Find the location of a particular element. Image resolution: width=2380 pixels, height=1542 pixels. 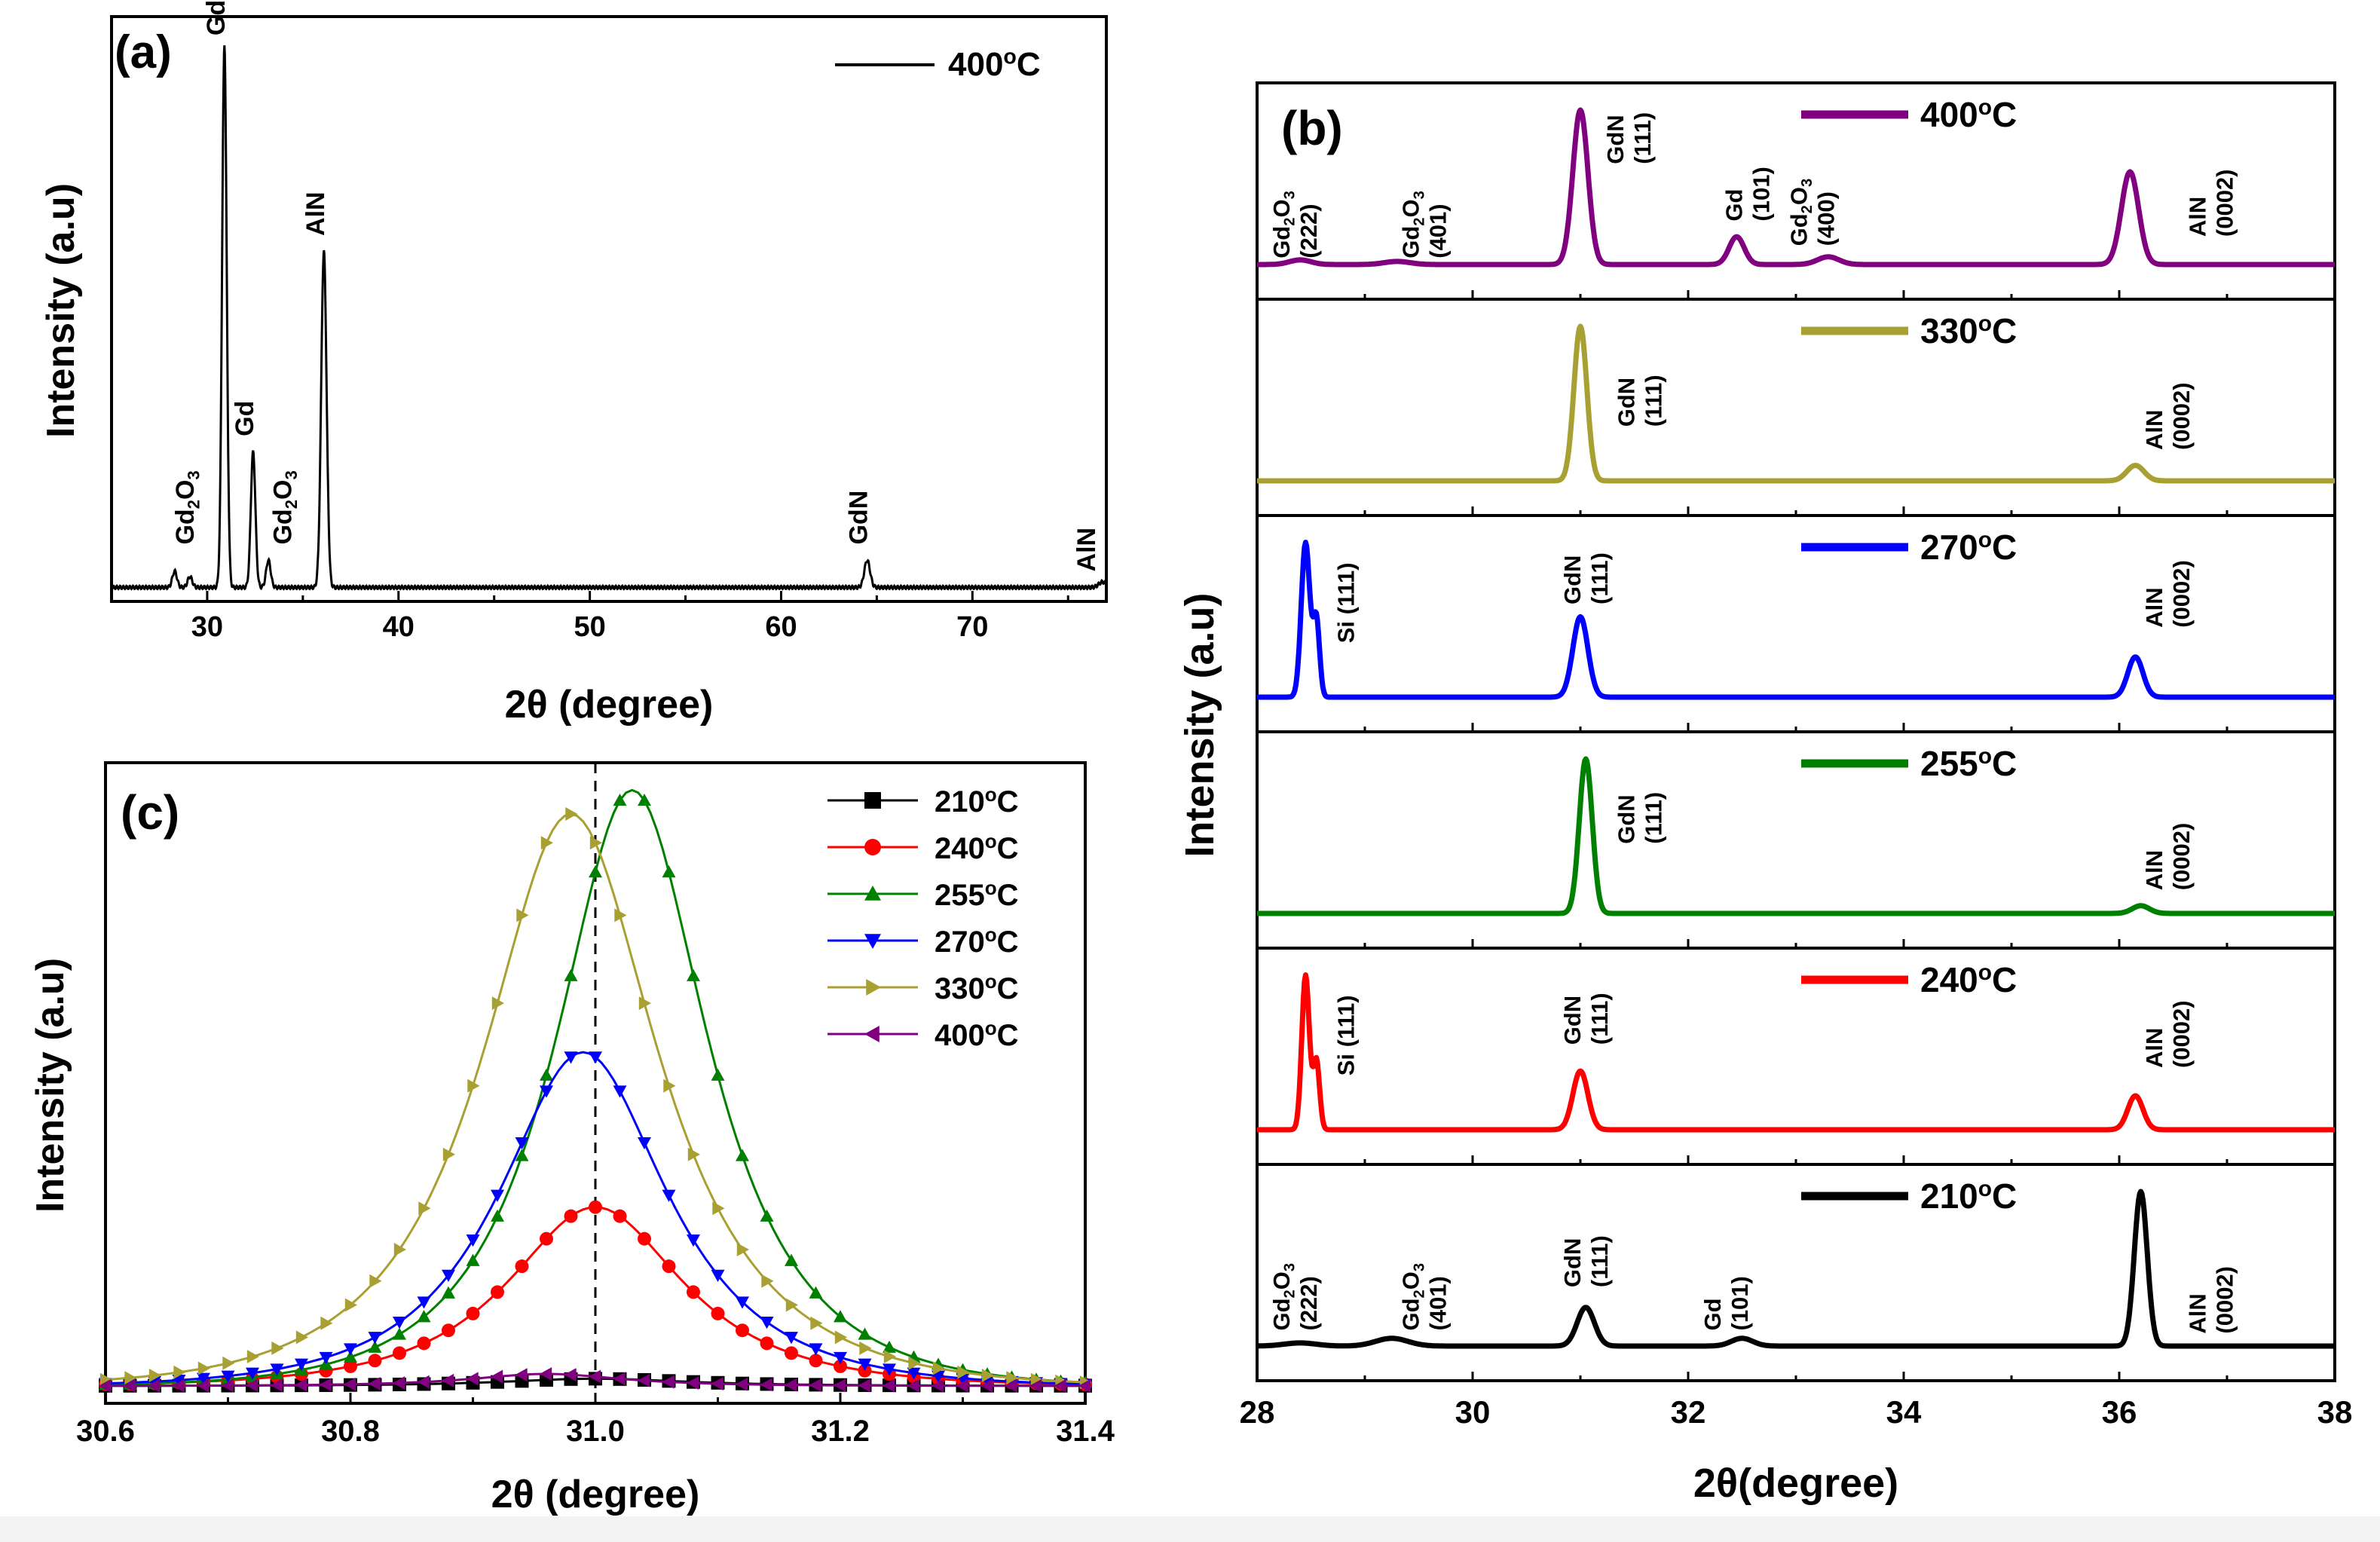

label-part: 330 is located at coordinates (1949, 330).